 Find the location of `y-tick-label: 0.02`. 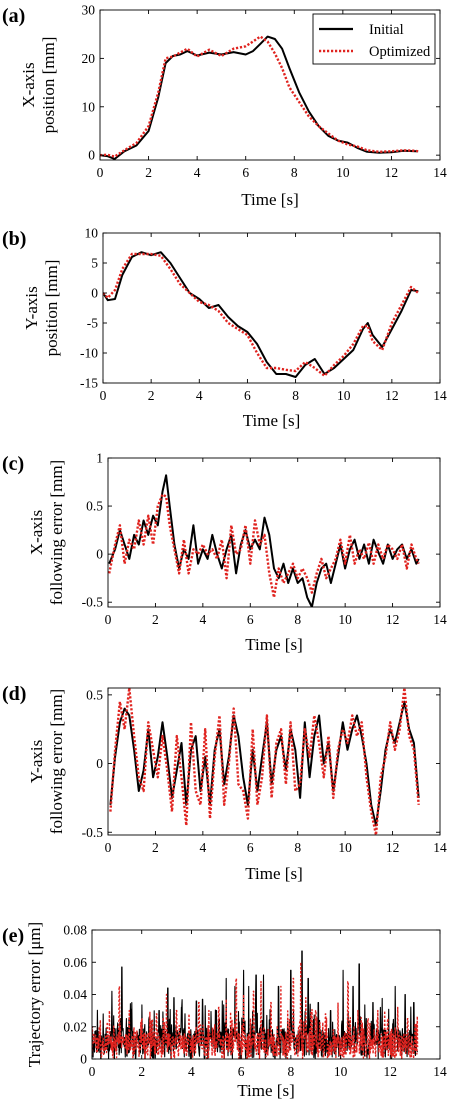

y-tick-label: 0.02 is located at coordinates (75, 1026).